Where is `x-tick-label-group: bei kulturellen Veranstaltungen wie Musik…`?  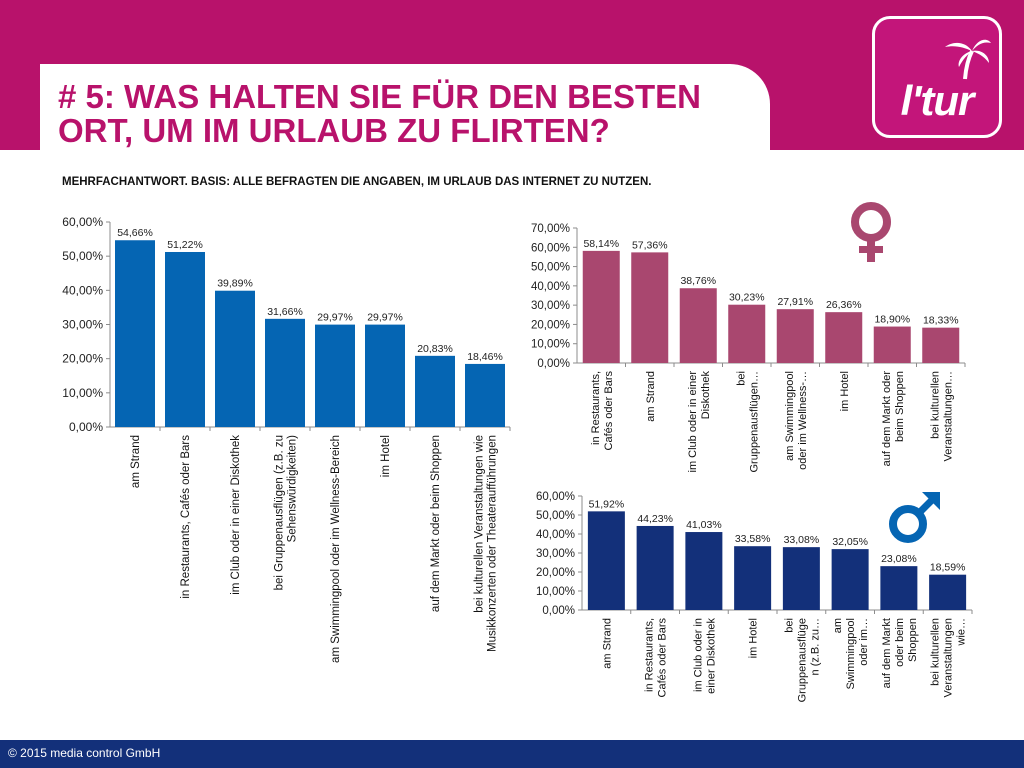 x-tick-label-group: bei kulturellen Veranstaltungen wie Musik… is located at coordinates (486, 543).